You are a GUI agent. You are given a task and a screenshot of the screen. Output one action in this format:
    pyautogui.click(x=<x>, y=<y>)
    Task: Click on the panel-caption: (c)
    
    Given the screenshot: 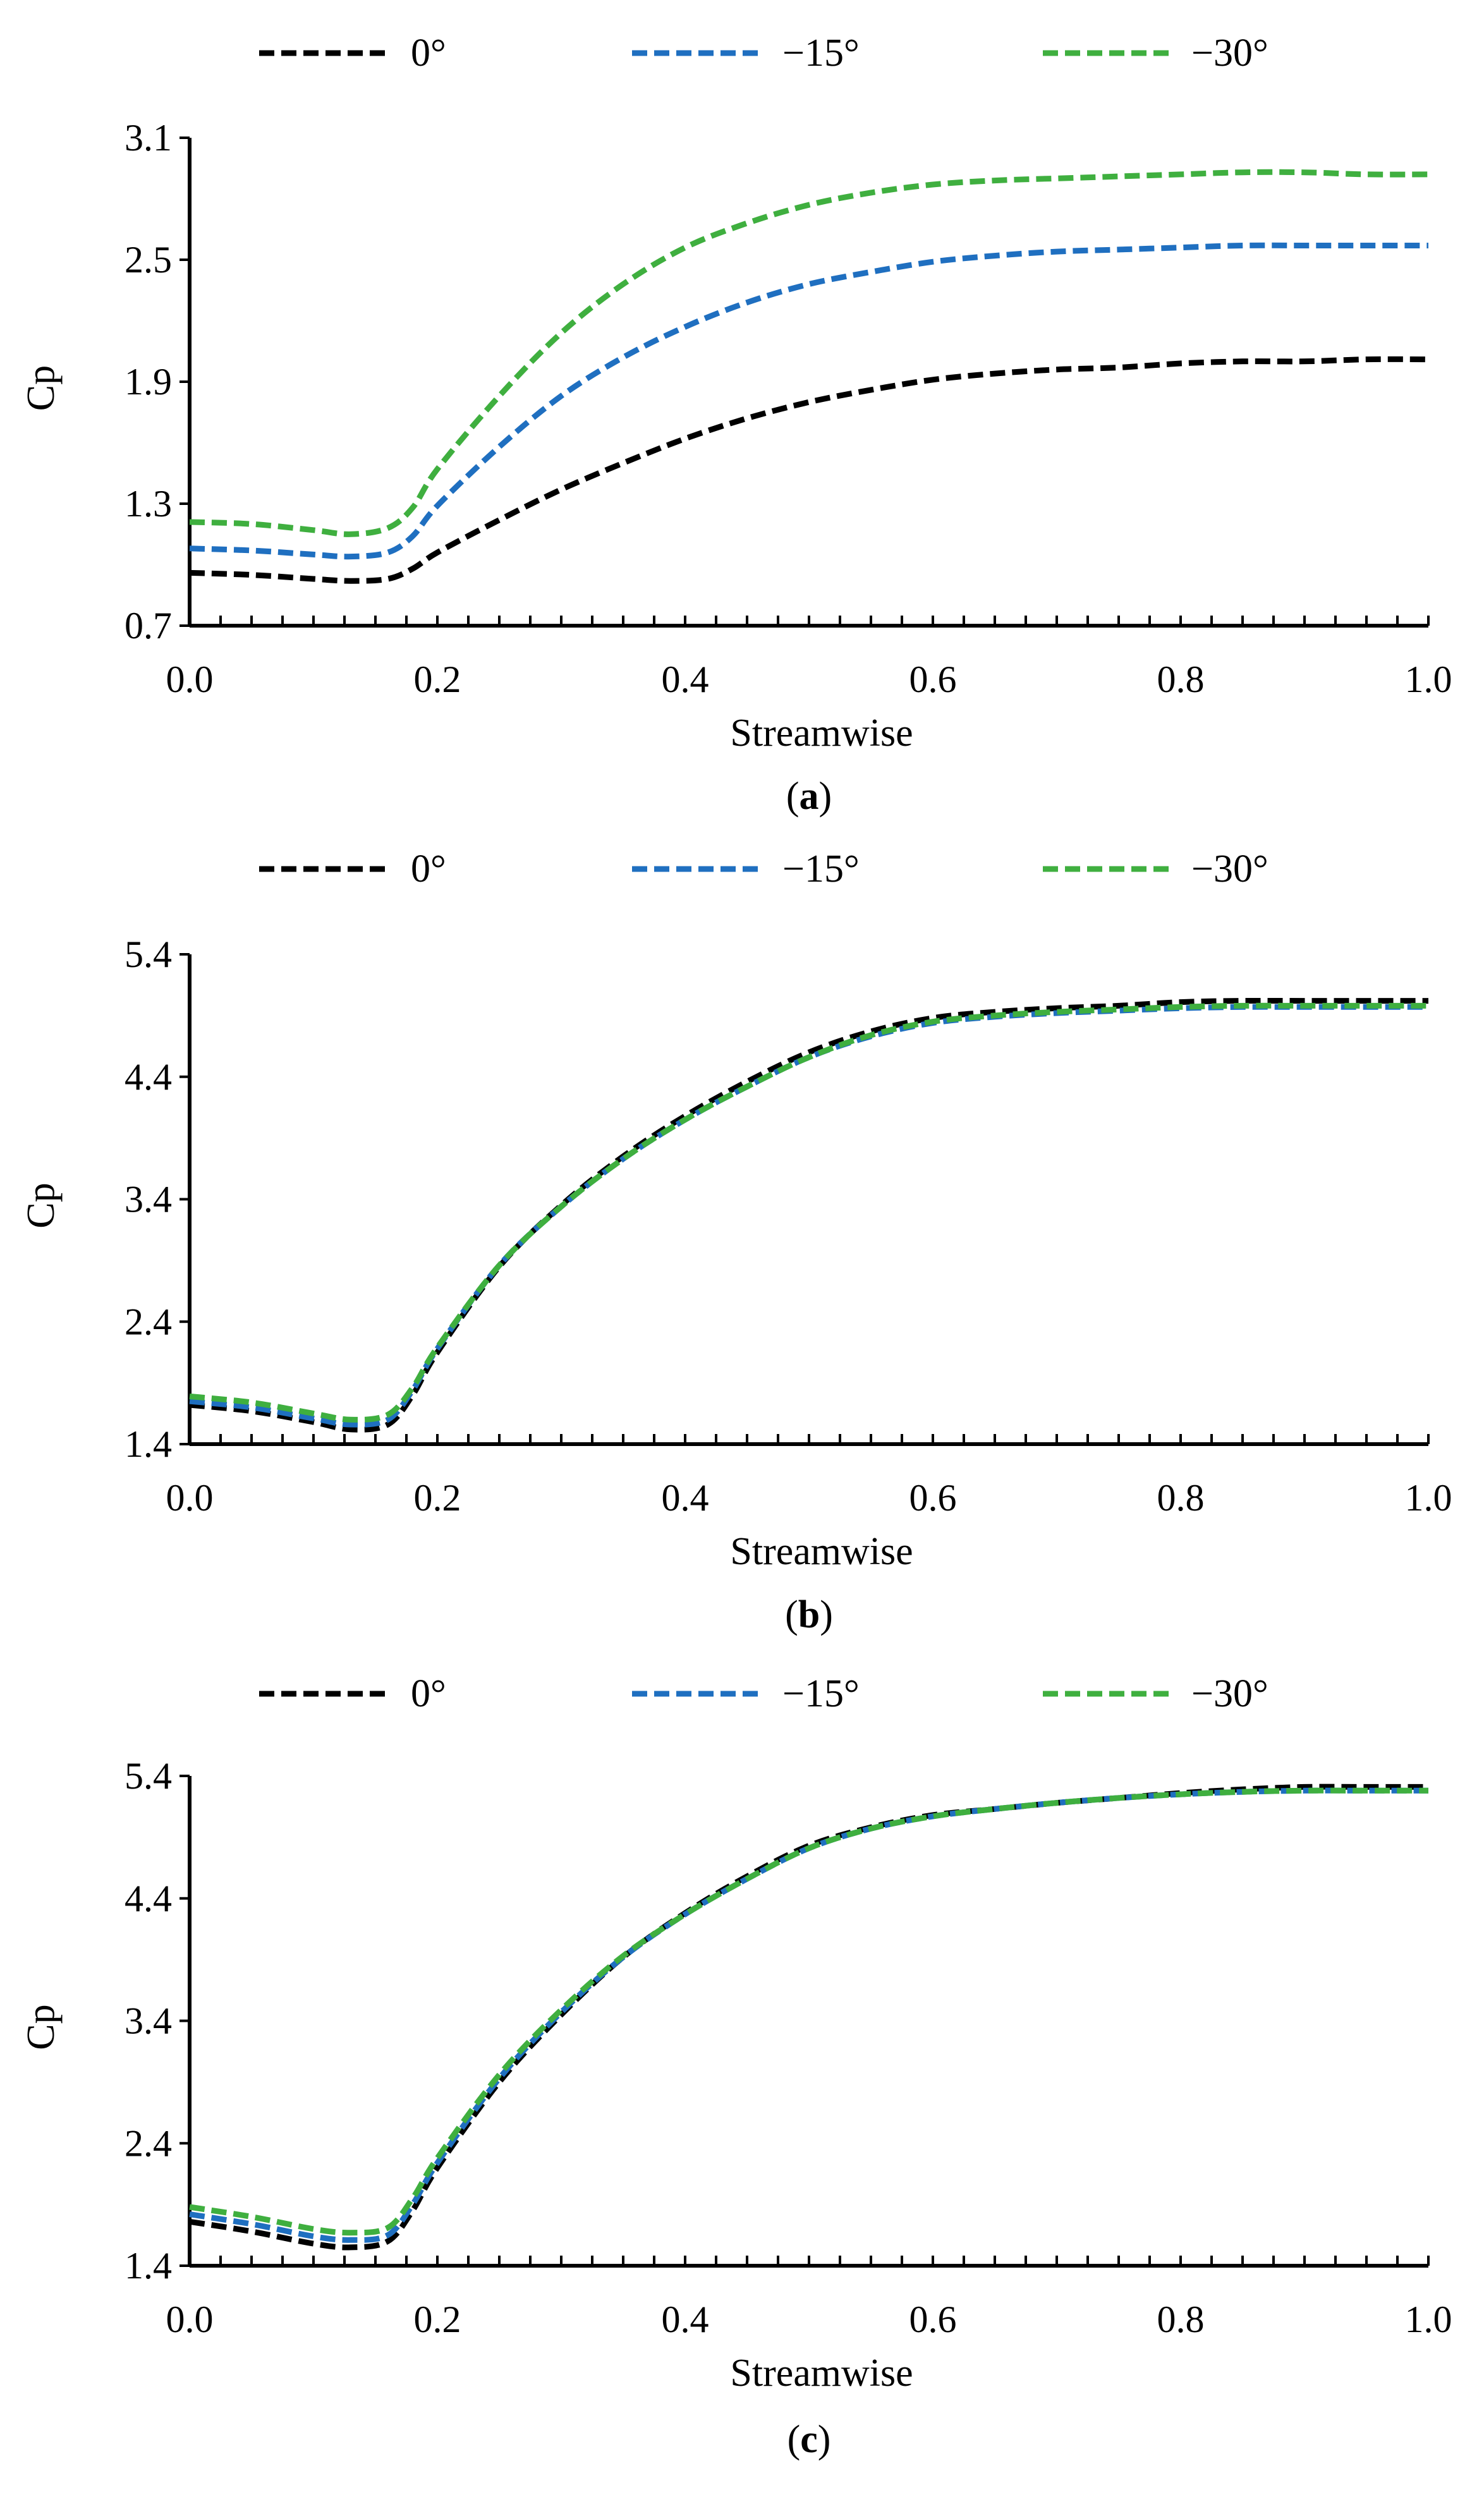 What is the action you would take?
    pyautogui.click(x=809, y=2439)
    